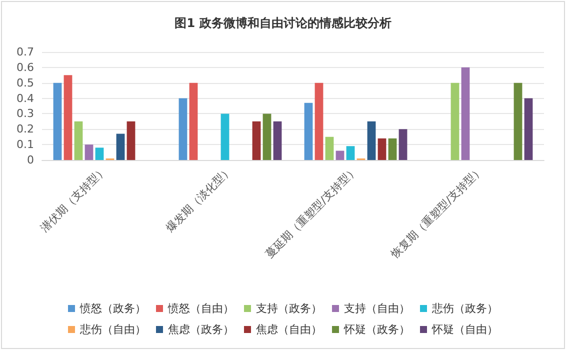 The width and height of the screenshot is (566, 350). Describe the element at coordinates (112, 308) in the screenshot. I see `legend-label: 愤怒（政务）` at that location.